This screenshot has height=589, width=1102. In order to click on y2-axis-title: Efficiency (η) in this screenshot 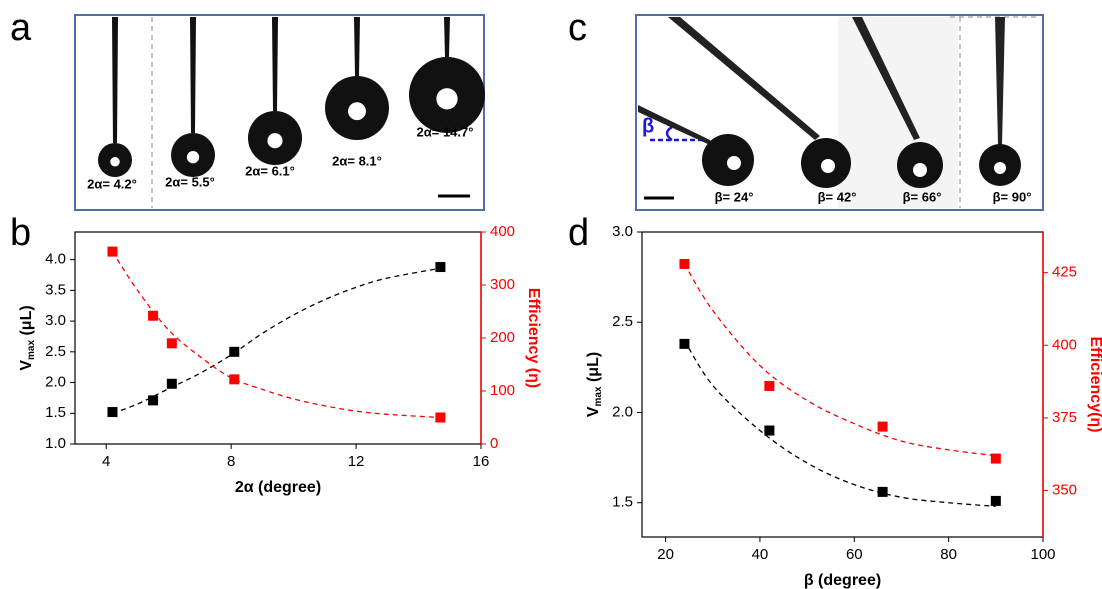, I will do `click(533, 338)`.